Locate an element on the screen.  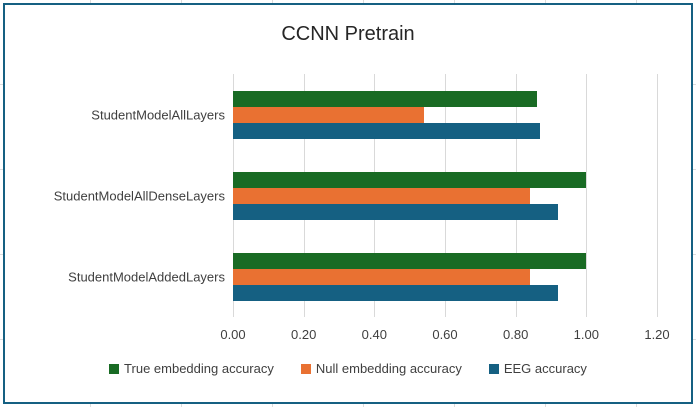
legend-item: True embedding accuracy is located at coordinates (191, 368).